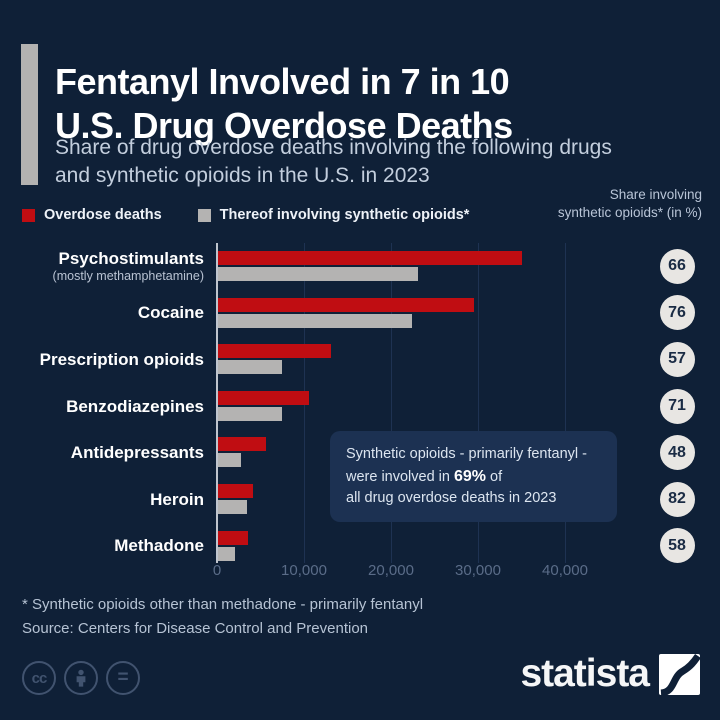  I want to click on share-percent-badge: 71, so click(677, 406).